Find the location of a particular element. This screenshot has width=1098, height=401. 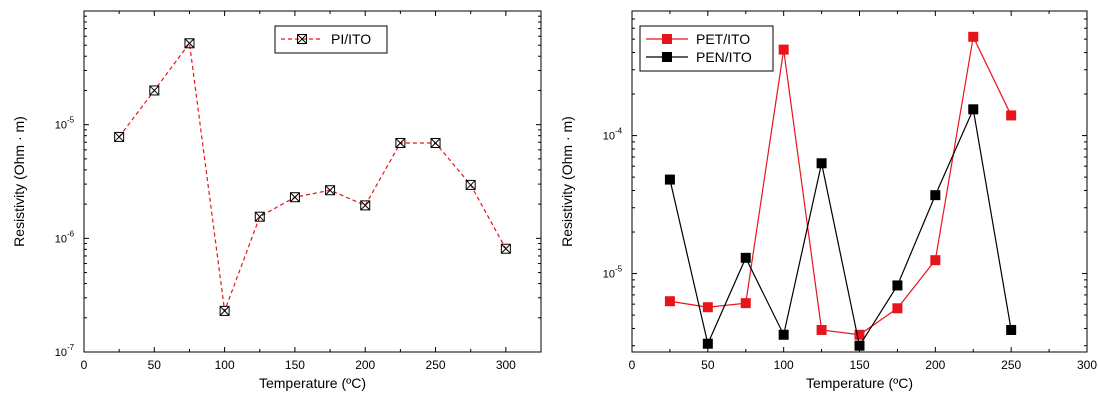

y-tick-label: 10 -7 is located at coordinates (65, 351).